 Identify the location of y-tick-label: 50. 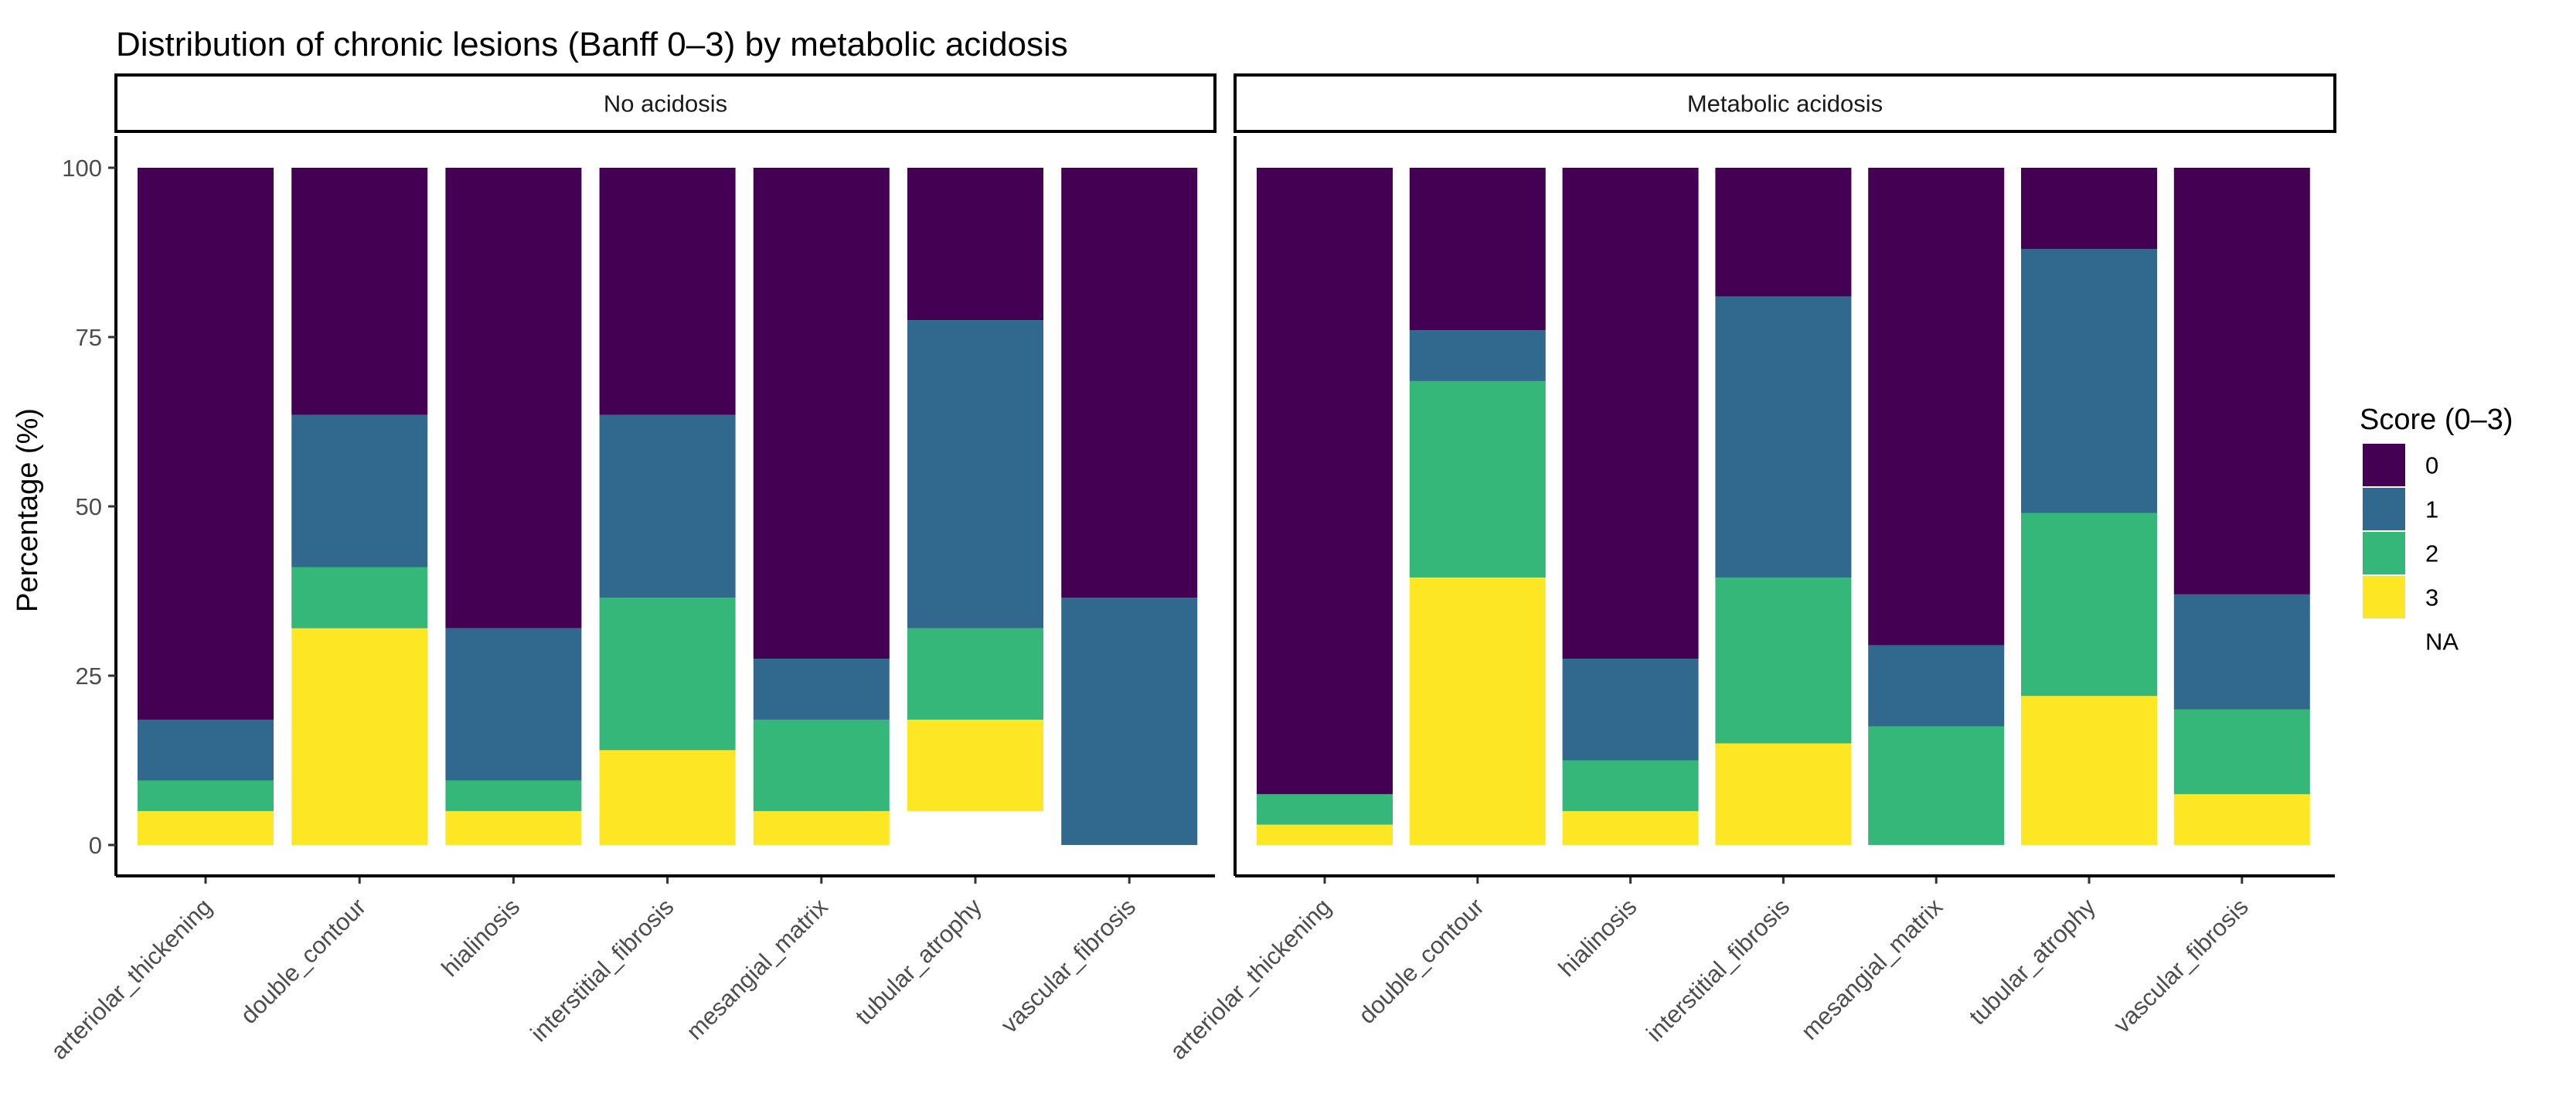
(89, 507).